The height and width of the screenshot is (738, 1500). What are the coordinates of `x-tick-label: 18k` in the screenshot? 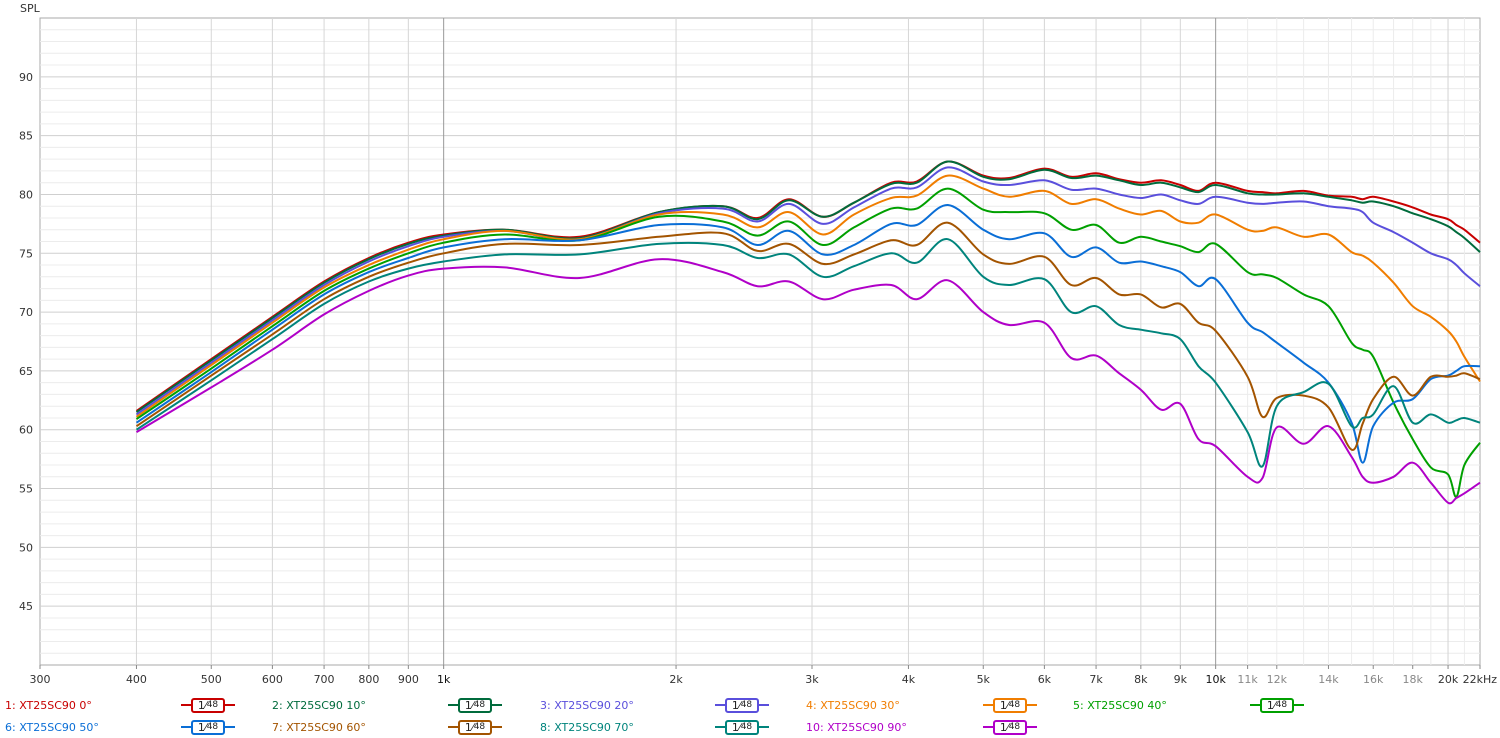 It's located at (1413, 679).